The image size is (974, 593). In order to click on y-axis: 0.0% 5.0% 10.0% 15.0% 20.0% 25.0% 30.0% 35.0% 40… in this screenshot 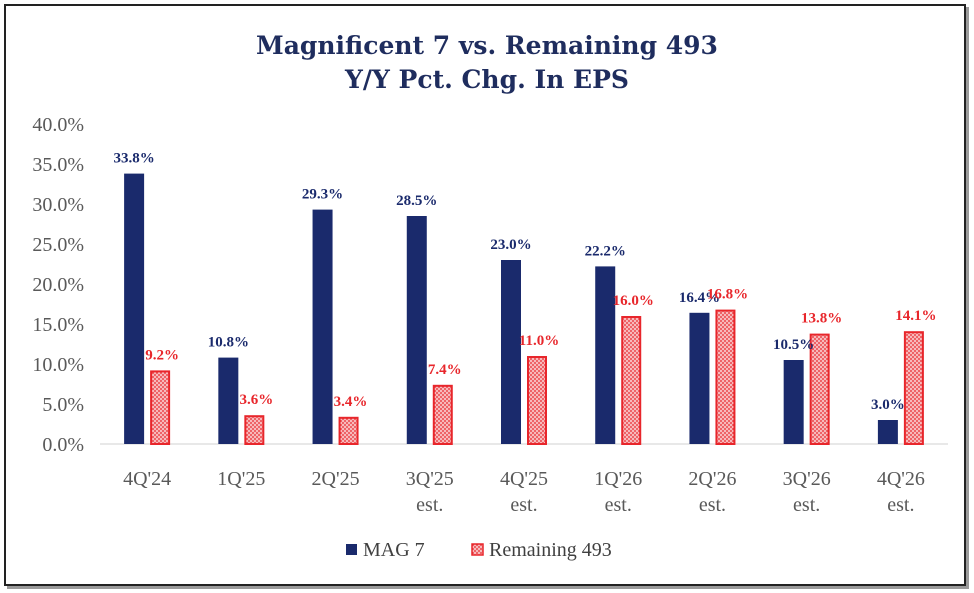, I will do `click(58, 285)`.